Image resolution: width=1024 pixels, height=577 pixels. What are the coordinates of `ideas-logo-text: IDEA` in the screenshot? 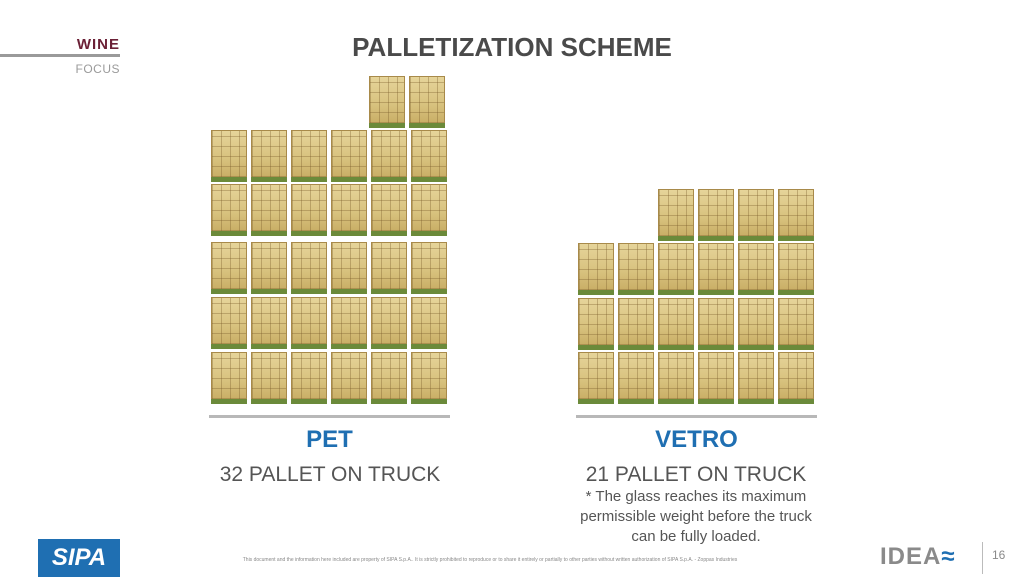 It's located at (911, 556).